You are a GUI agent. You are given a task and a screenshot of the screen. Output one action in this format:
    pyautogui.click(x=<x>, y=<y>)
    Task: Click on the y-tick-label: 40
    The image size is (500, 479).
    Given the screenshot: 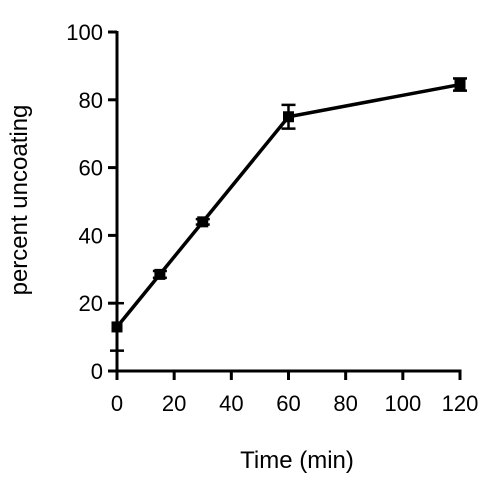 What is the action you would take?
    pyautogui.click(x=91, y=235)
    